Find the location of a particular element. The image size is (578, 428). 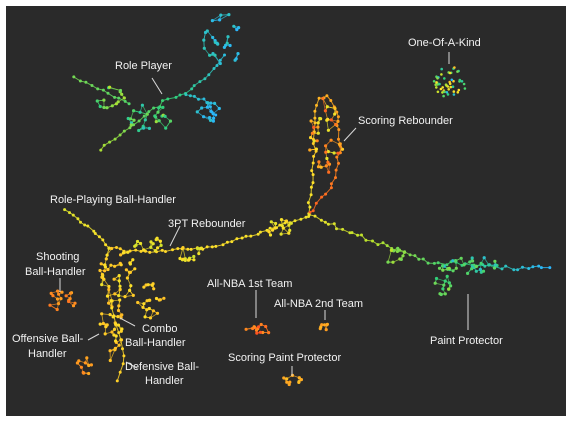

label-shooting-ball-handler-line2: Ball-Handler is located at coordinates (55, 272).